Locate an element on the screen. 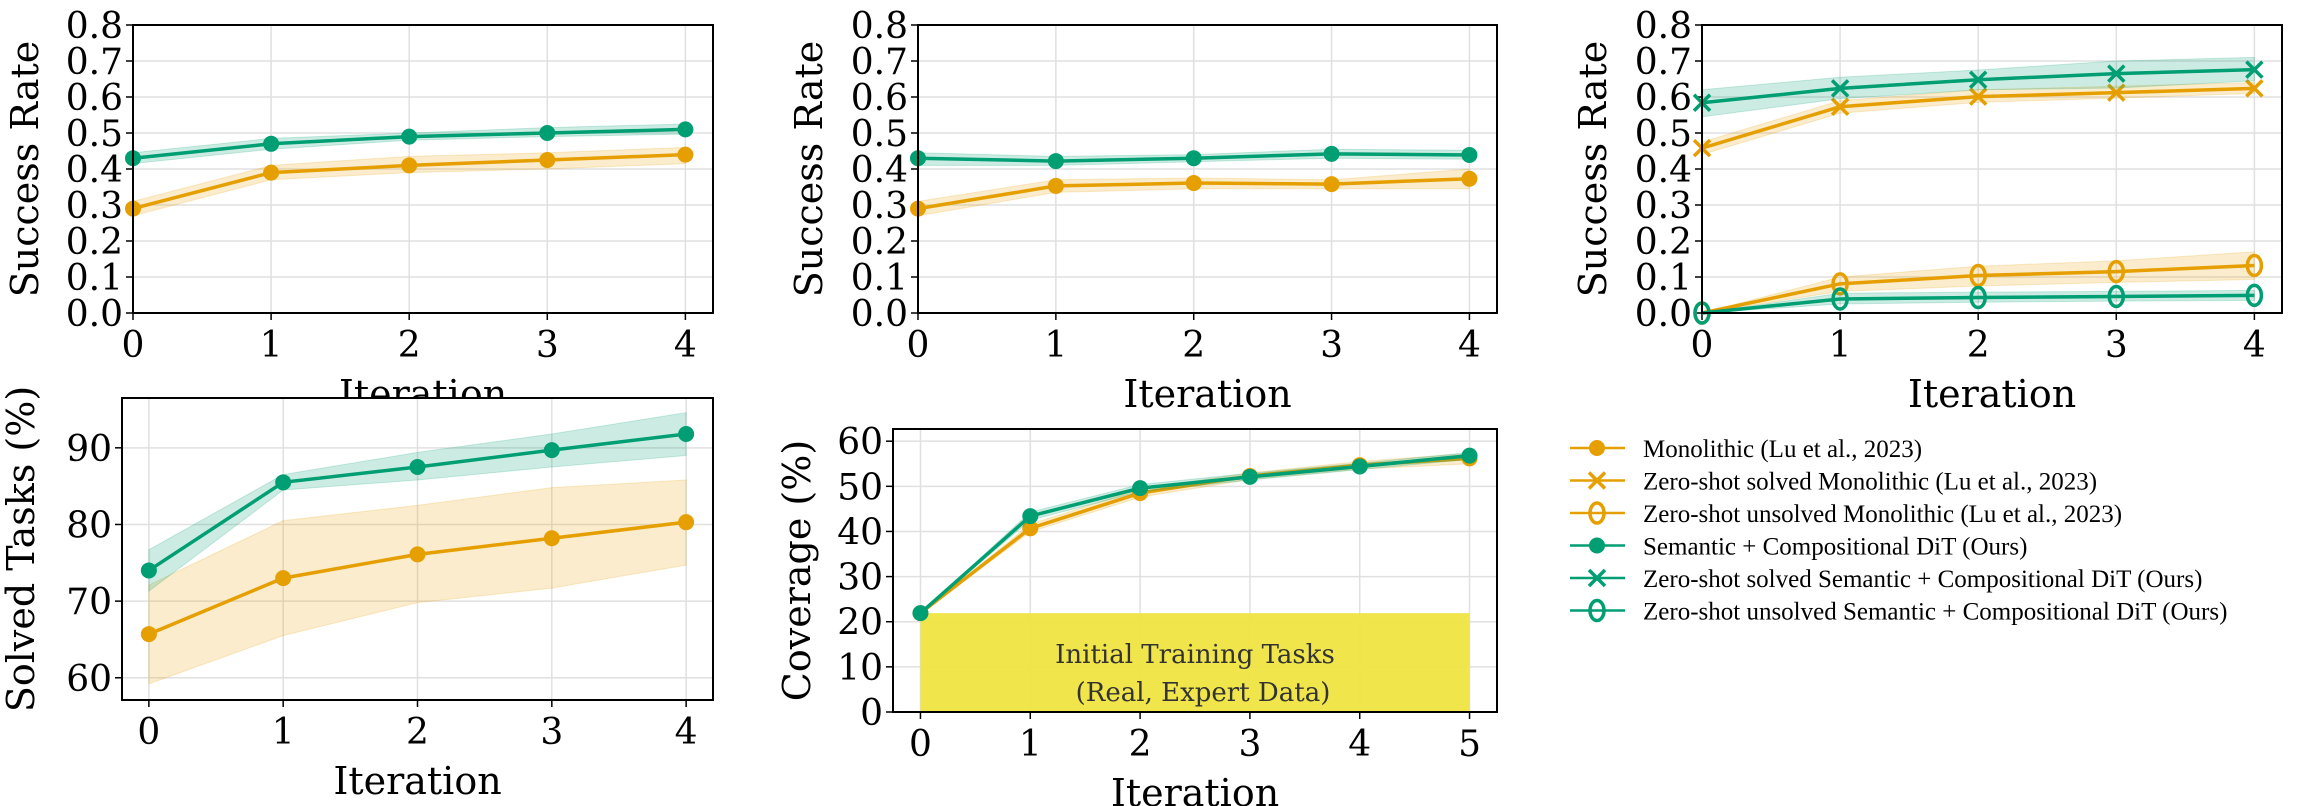 Image resolution: width=2301 pixels, height=806 pixels. legend-label: Monolithic (Lu et al., 2023) is located at coordinates (1782, 449).